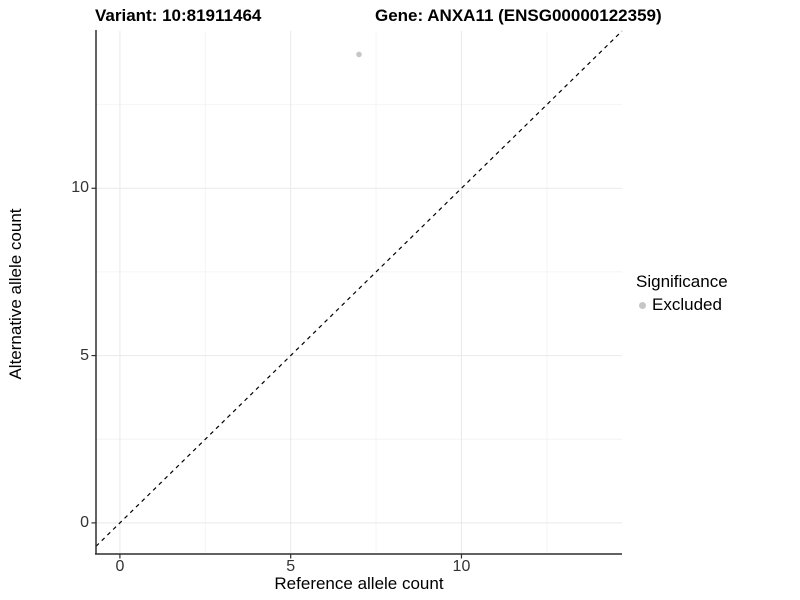 Image resolution: width=800 pixels, height=600 pixels. I want to click on data-point, so click(359, 54).